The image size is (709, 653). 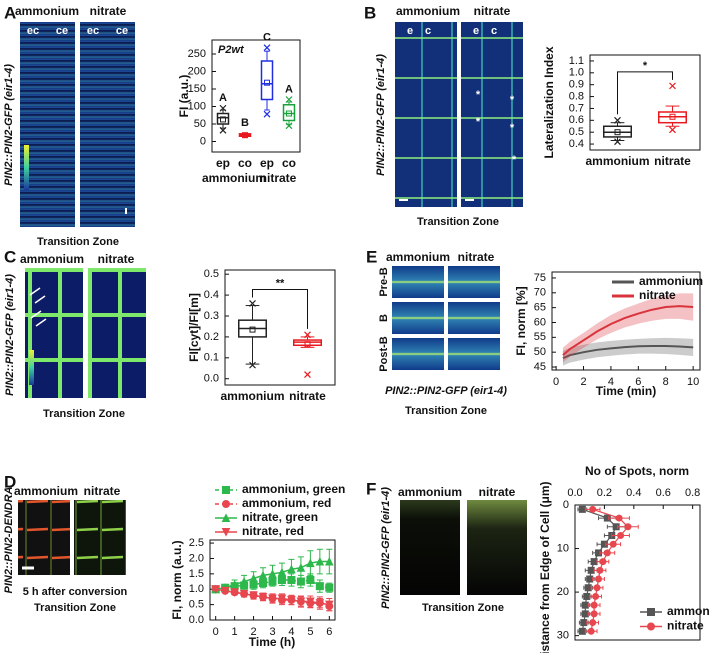 What do you see at coordinates (200, 124) in the screenshot?
I see `y-tick-label: 50` at bounding box center [200, 124].